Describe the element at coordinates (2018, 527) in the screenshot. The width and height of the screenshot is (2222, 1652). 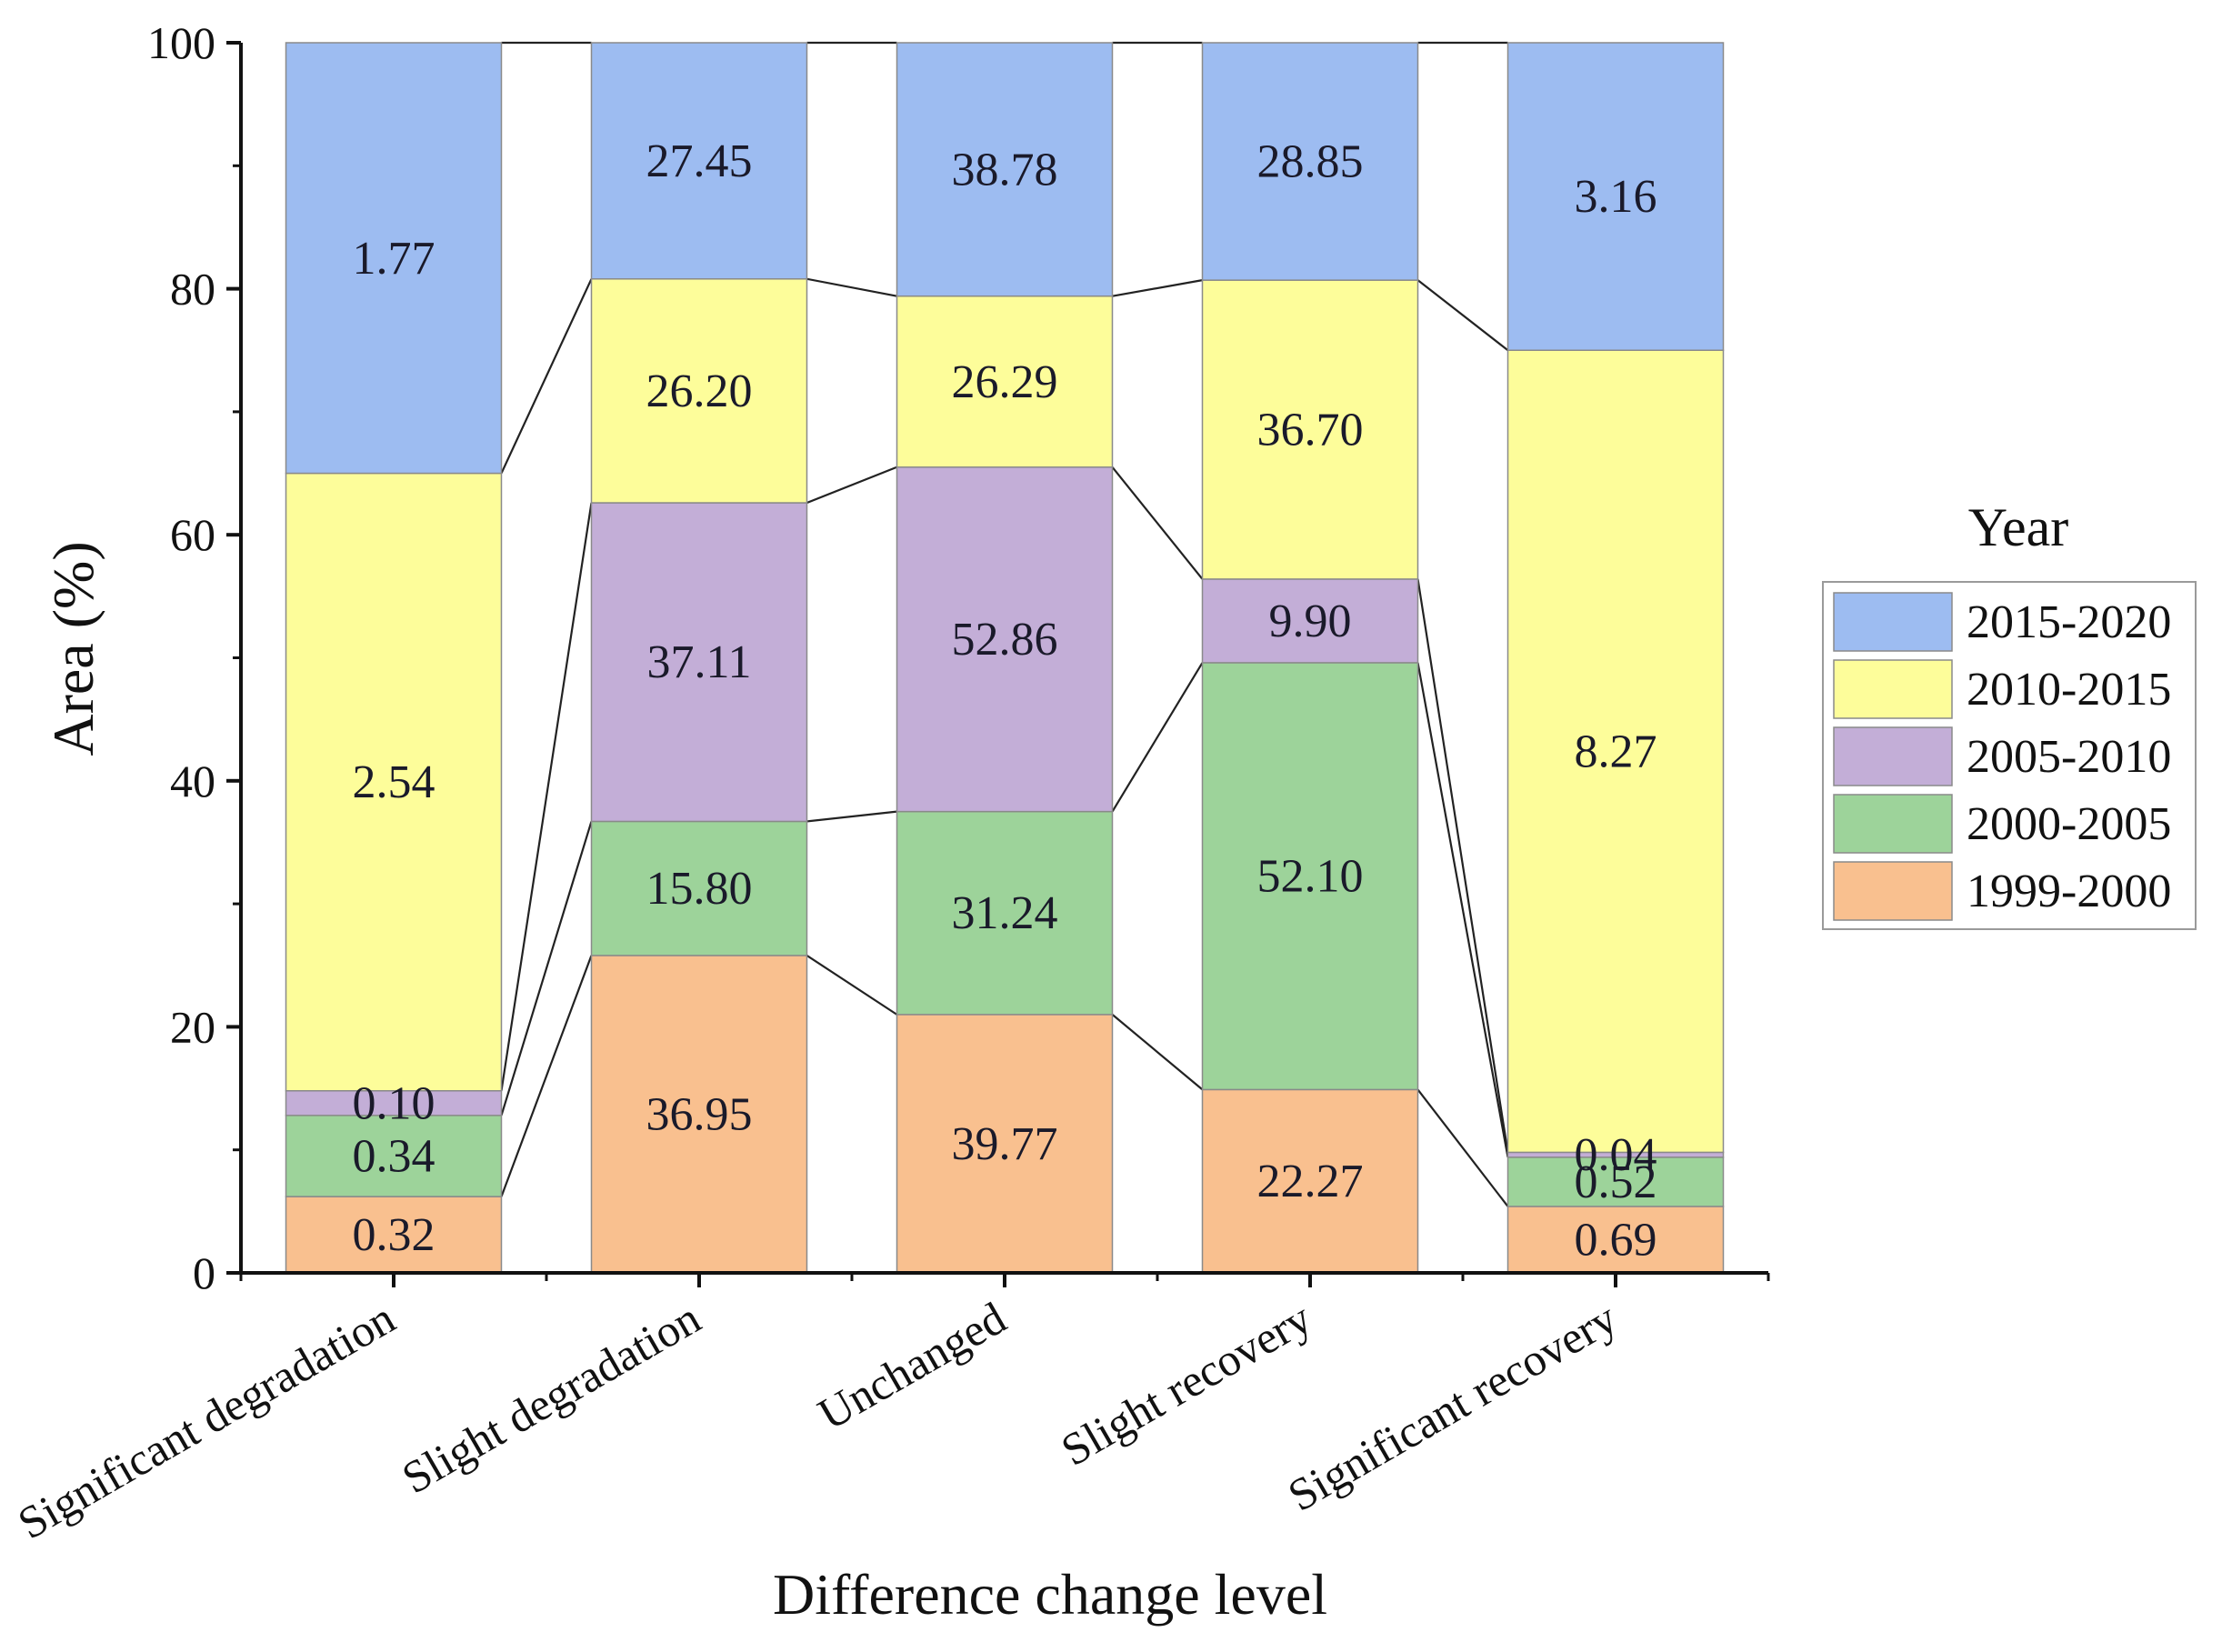
I see `legend-title: Year` at that location.